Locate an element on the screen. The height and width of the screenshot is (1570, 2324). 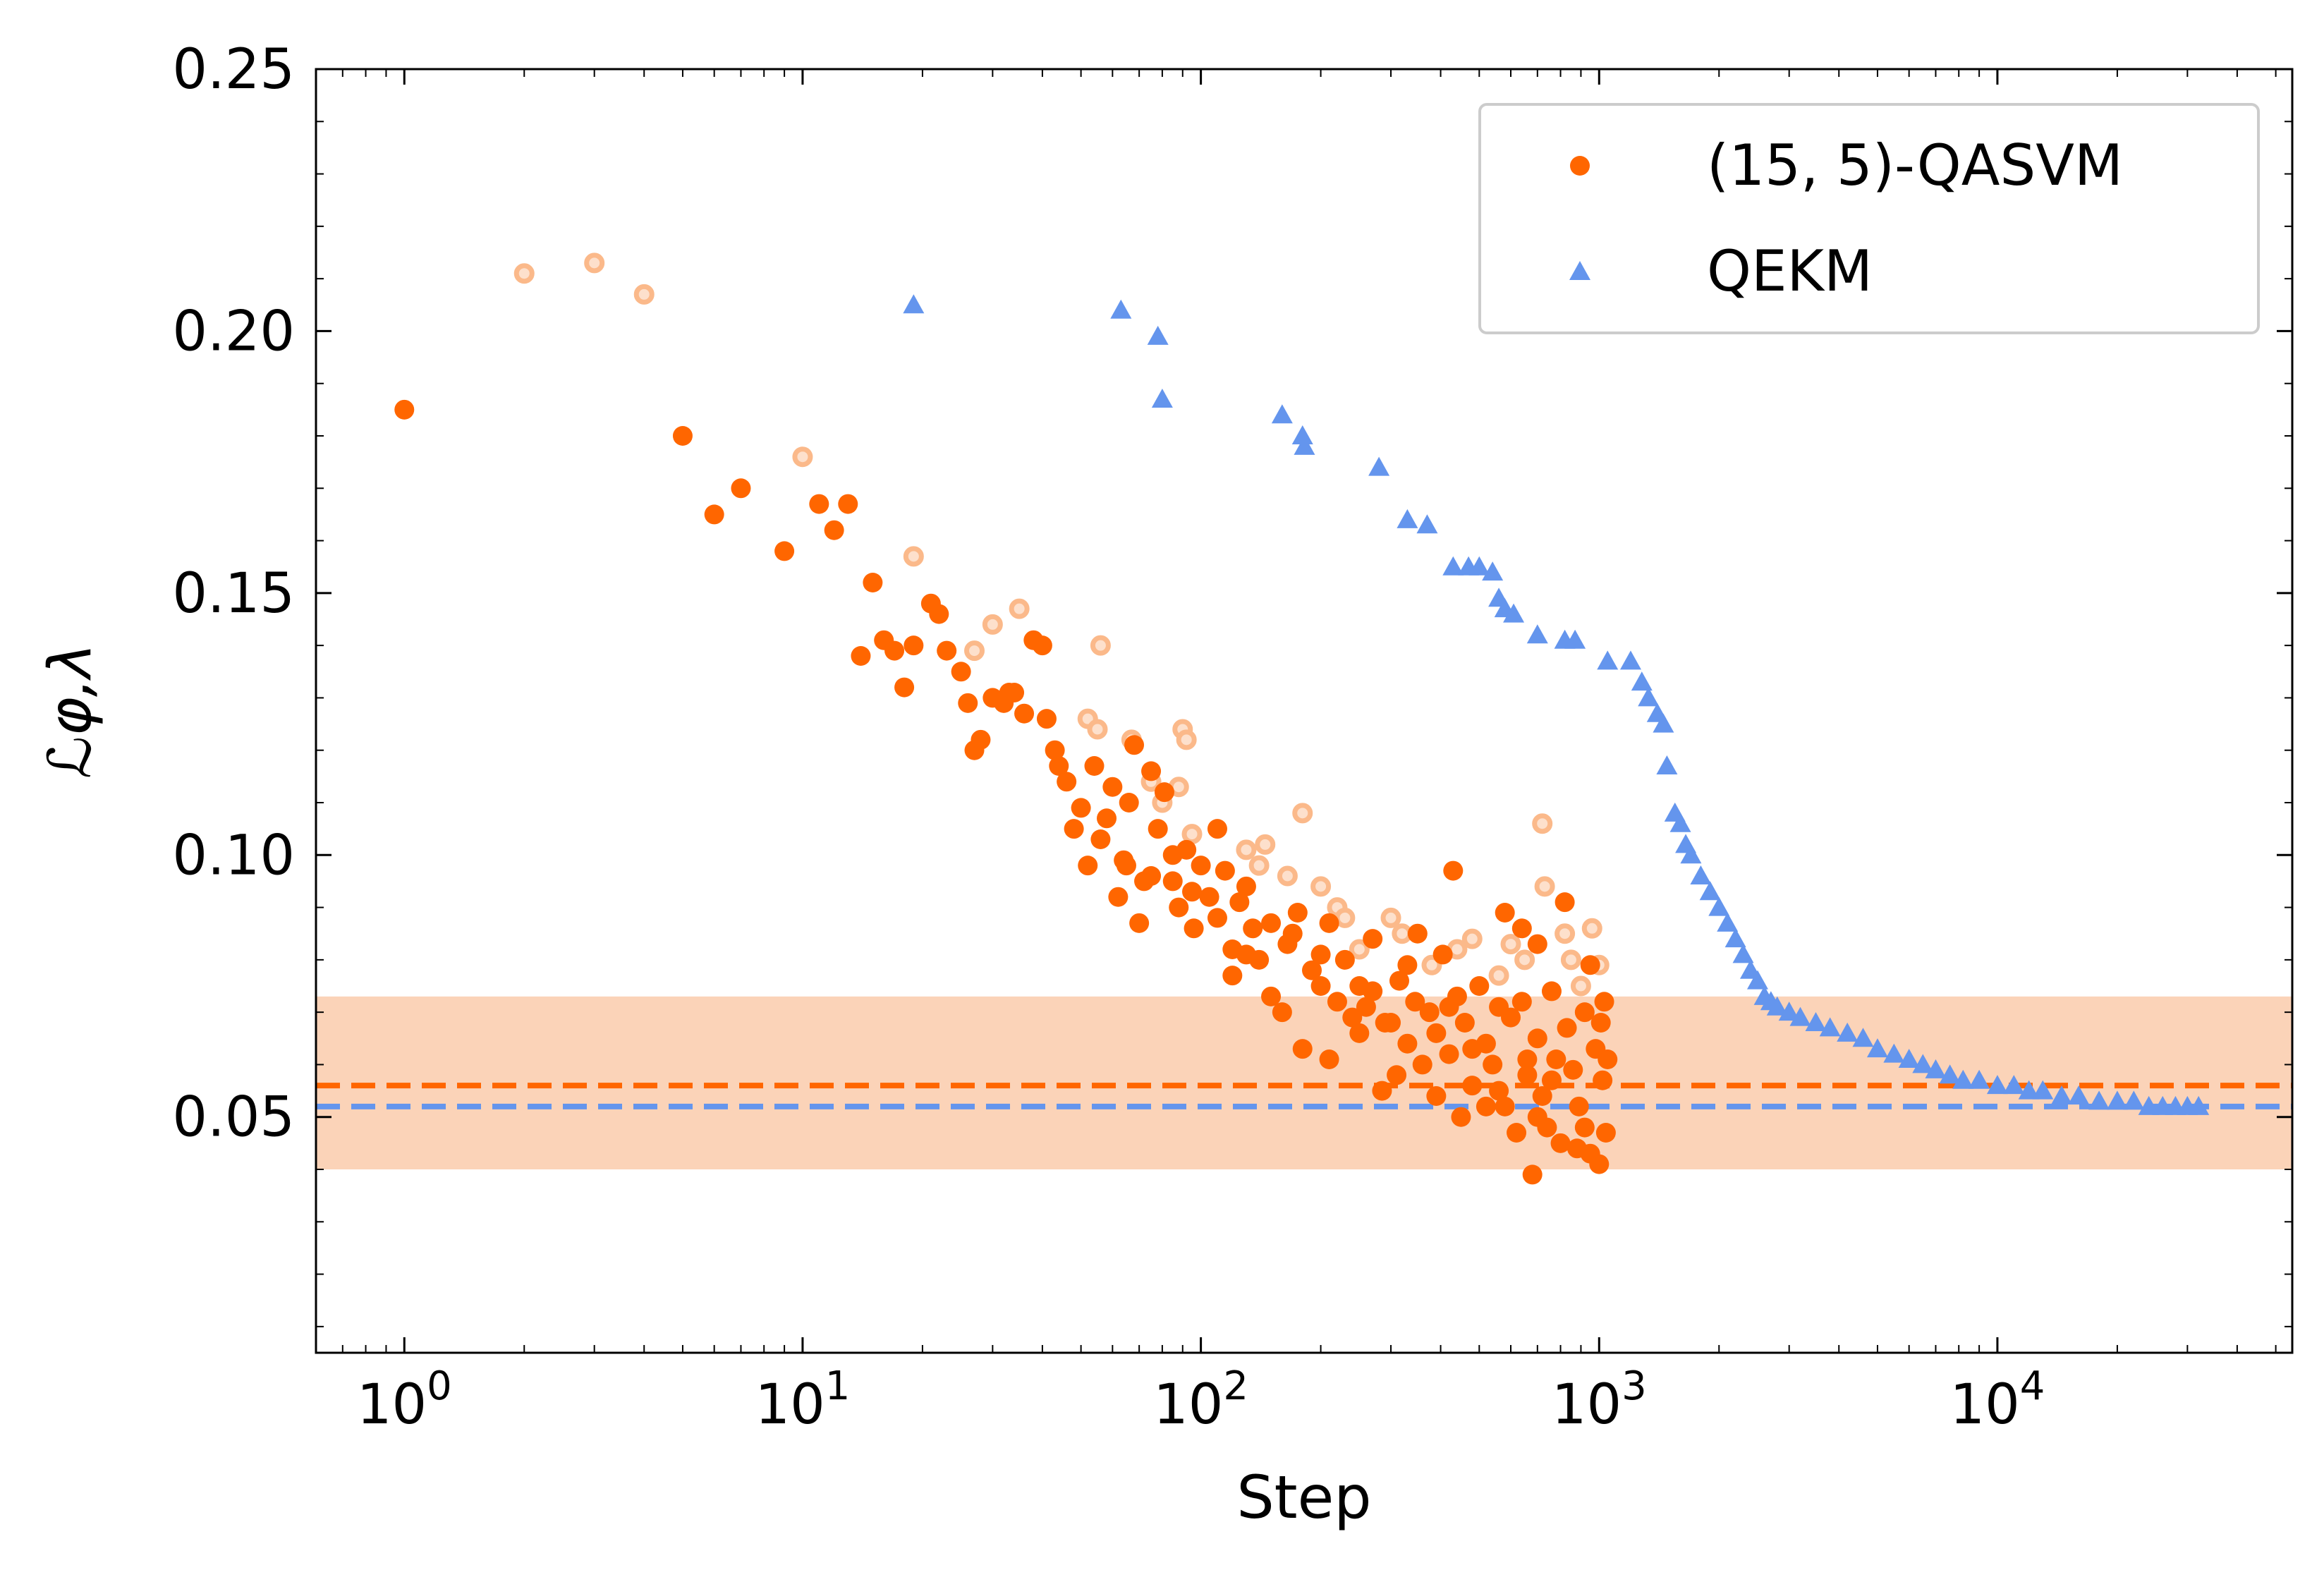
legend: (15, 5)-QASVM QEKM is located at coordinates (1869, 218).